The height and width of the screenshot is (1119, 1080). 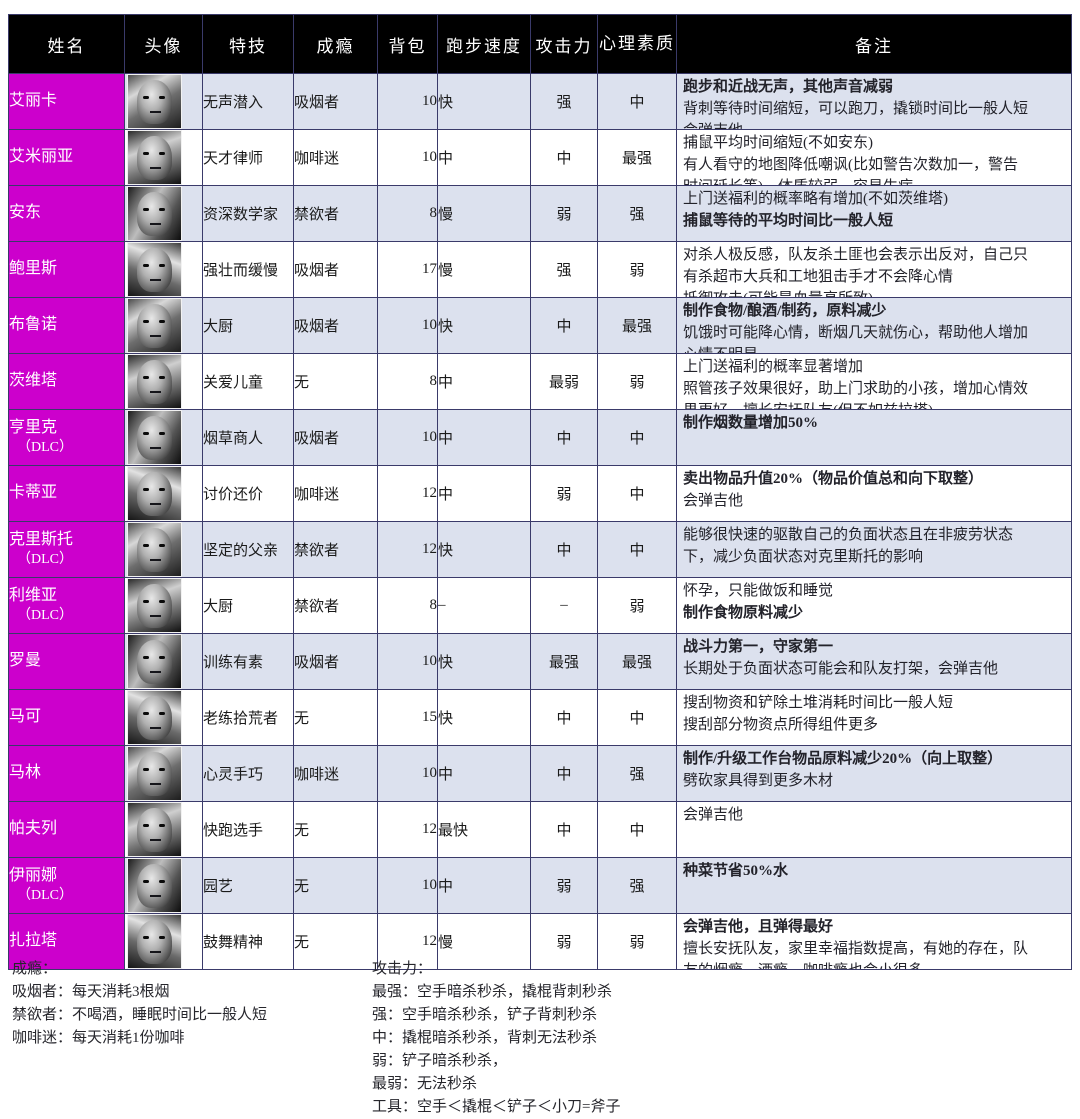 What do you see at coordinates (66, 829) in the screenshot?
I see `cell-name: 帕夫列` at bounding box center [66, 829].